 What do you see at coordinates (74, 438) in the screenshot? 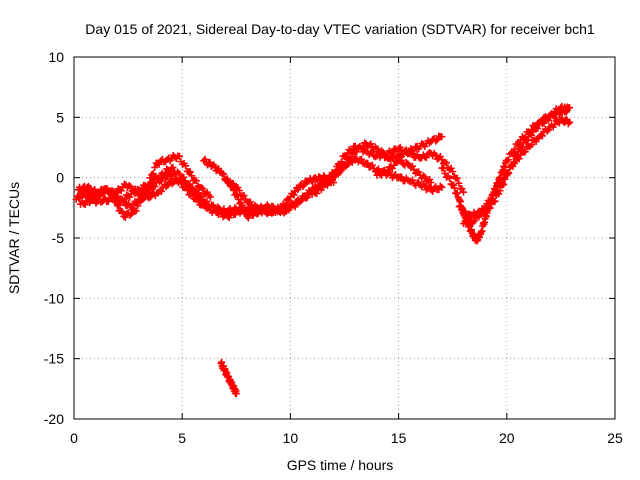
I see `x-tick-label: 0` at bounding box center [74, 438].